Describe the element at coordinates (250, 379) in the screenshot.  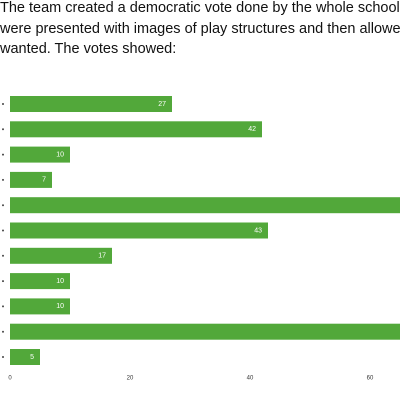
I see `x-tick-label: 40` at that location.